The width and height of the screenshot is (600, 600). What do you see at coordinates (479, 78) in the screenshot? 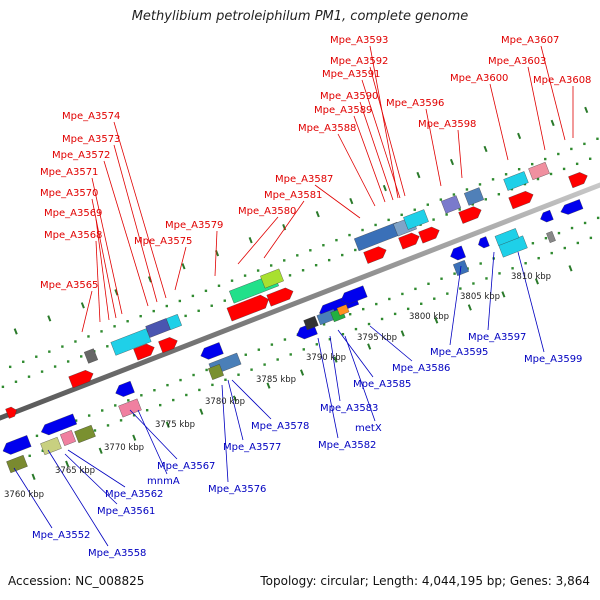
I see `gene-label-forward: Mpe_A3600` at bounding box center [479, 78].